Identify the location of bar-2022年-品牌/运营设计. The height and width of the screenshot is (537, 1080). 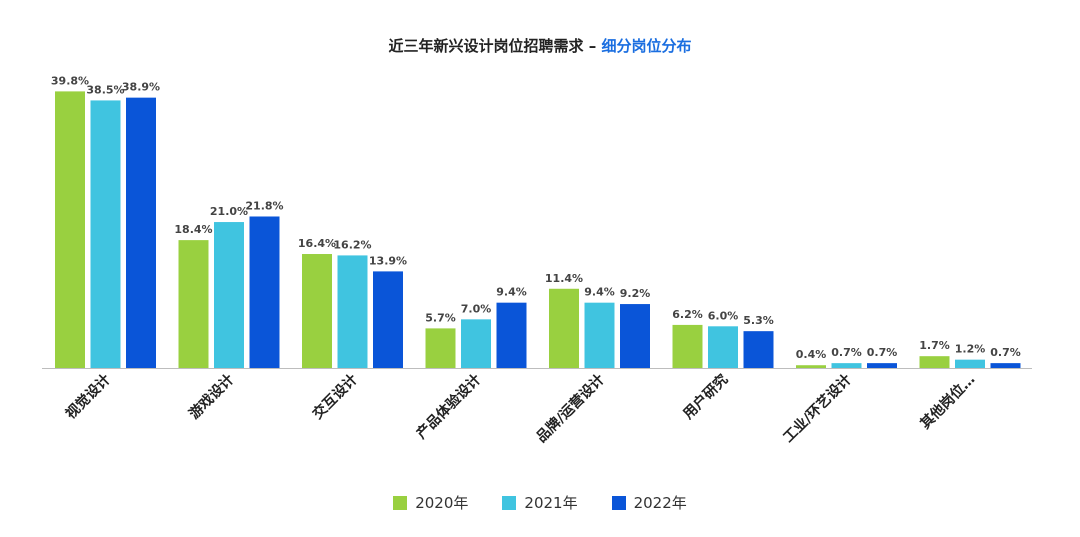
(635, 336).